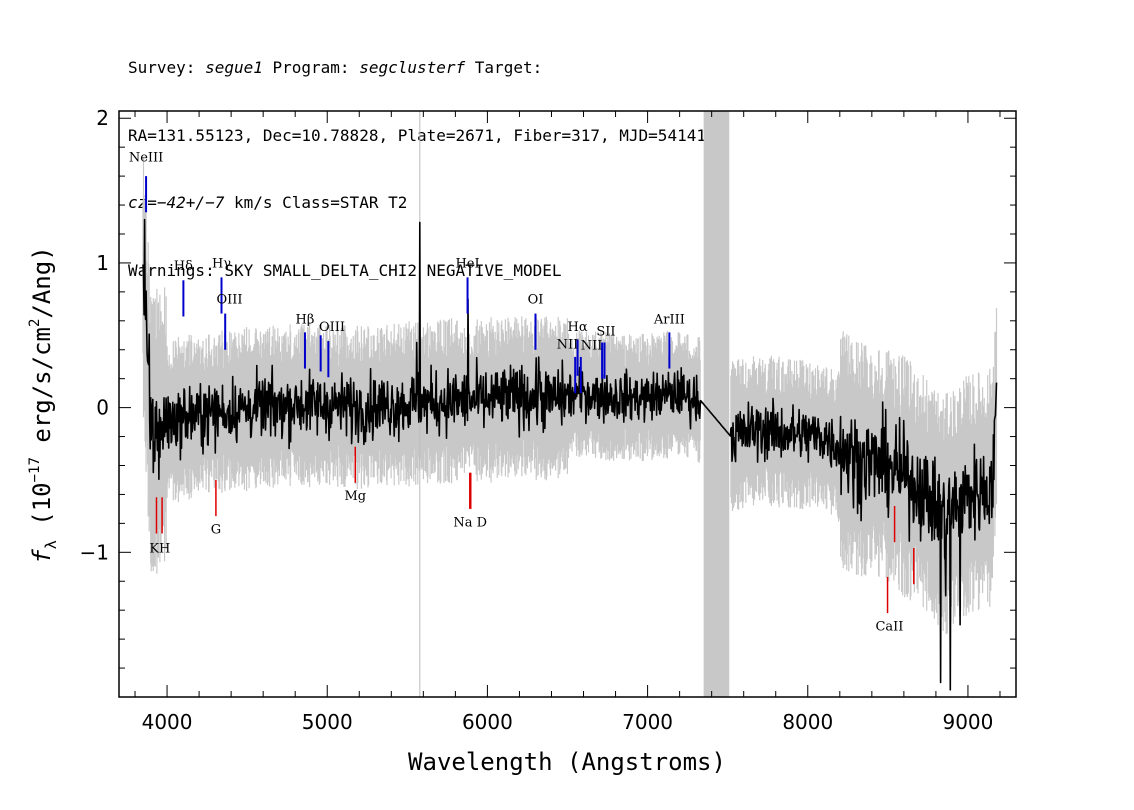 The width and height of the screenshot is (1134, 810). Describe the element at coordinates (42, 282) in the screenshot. I see `y-axis-close: /Ang)` at that location.